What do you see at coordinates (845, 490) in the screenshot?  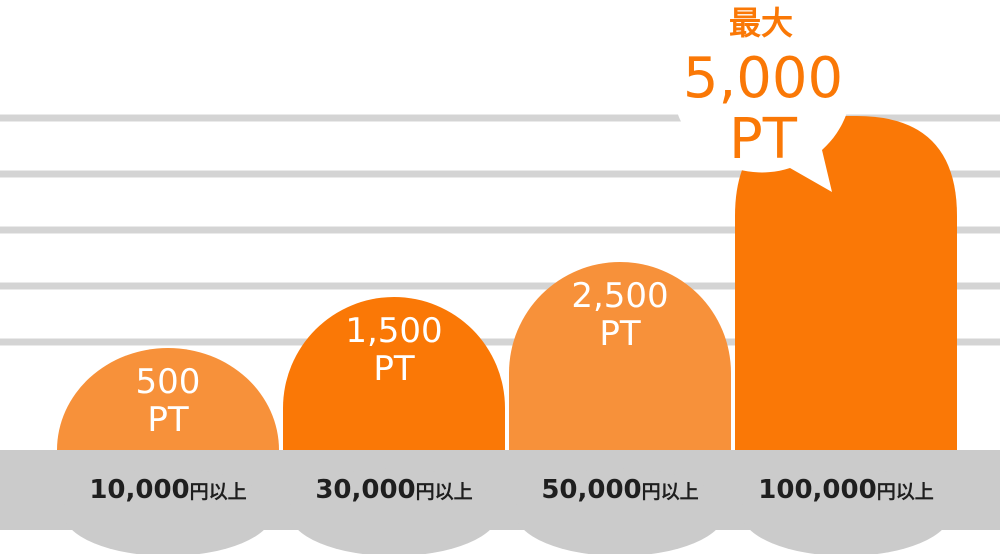 I see `category-label: 100,000円以上` at bounding box center [845, 490].